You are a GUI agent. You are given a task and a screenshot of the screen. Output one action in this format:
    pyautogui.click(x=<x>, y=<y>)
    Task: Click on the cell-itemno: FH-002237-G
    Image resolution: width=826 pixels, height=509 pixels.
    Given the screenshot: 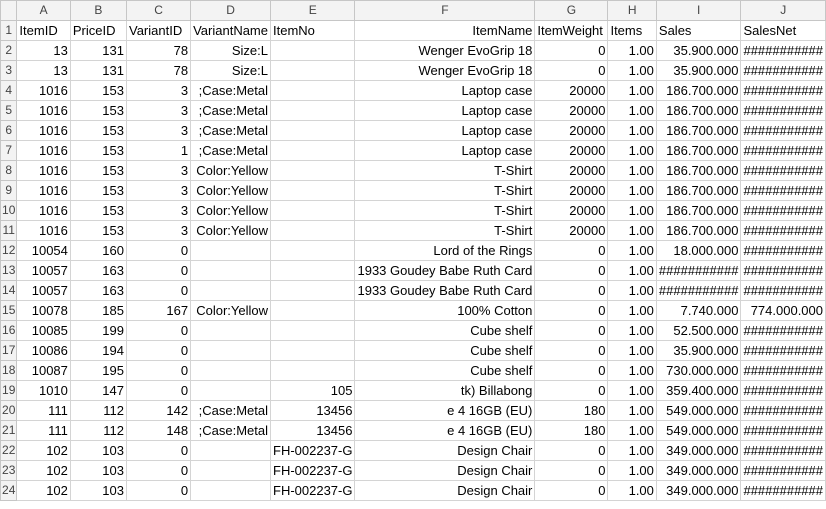 What is the action you would take?
    pyautogui.click(x=312, y=490)
    